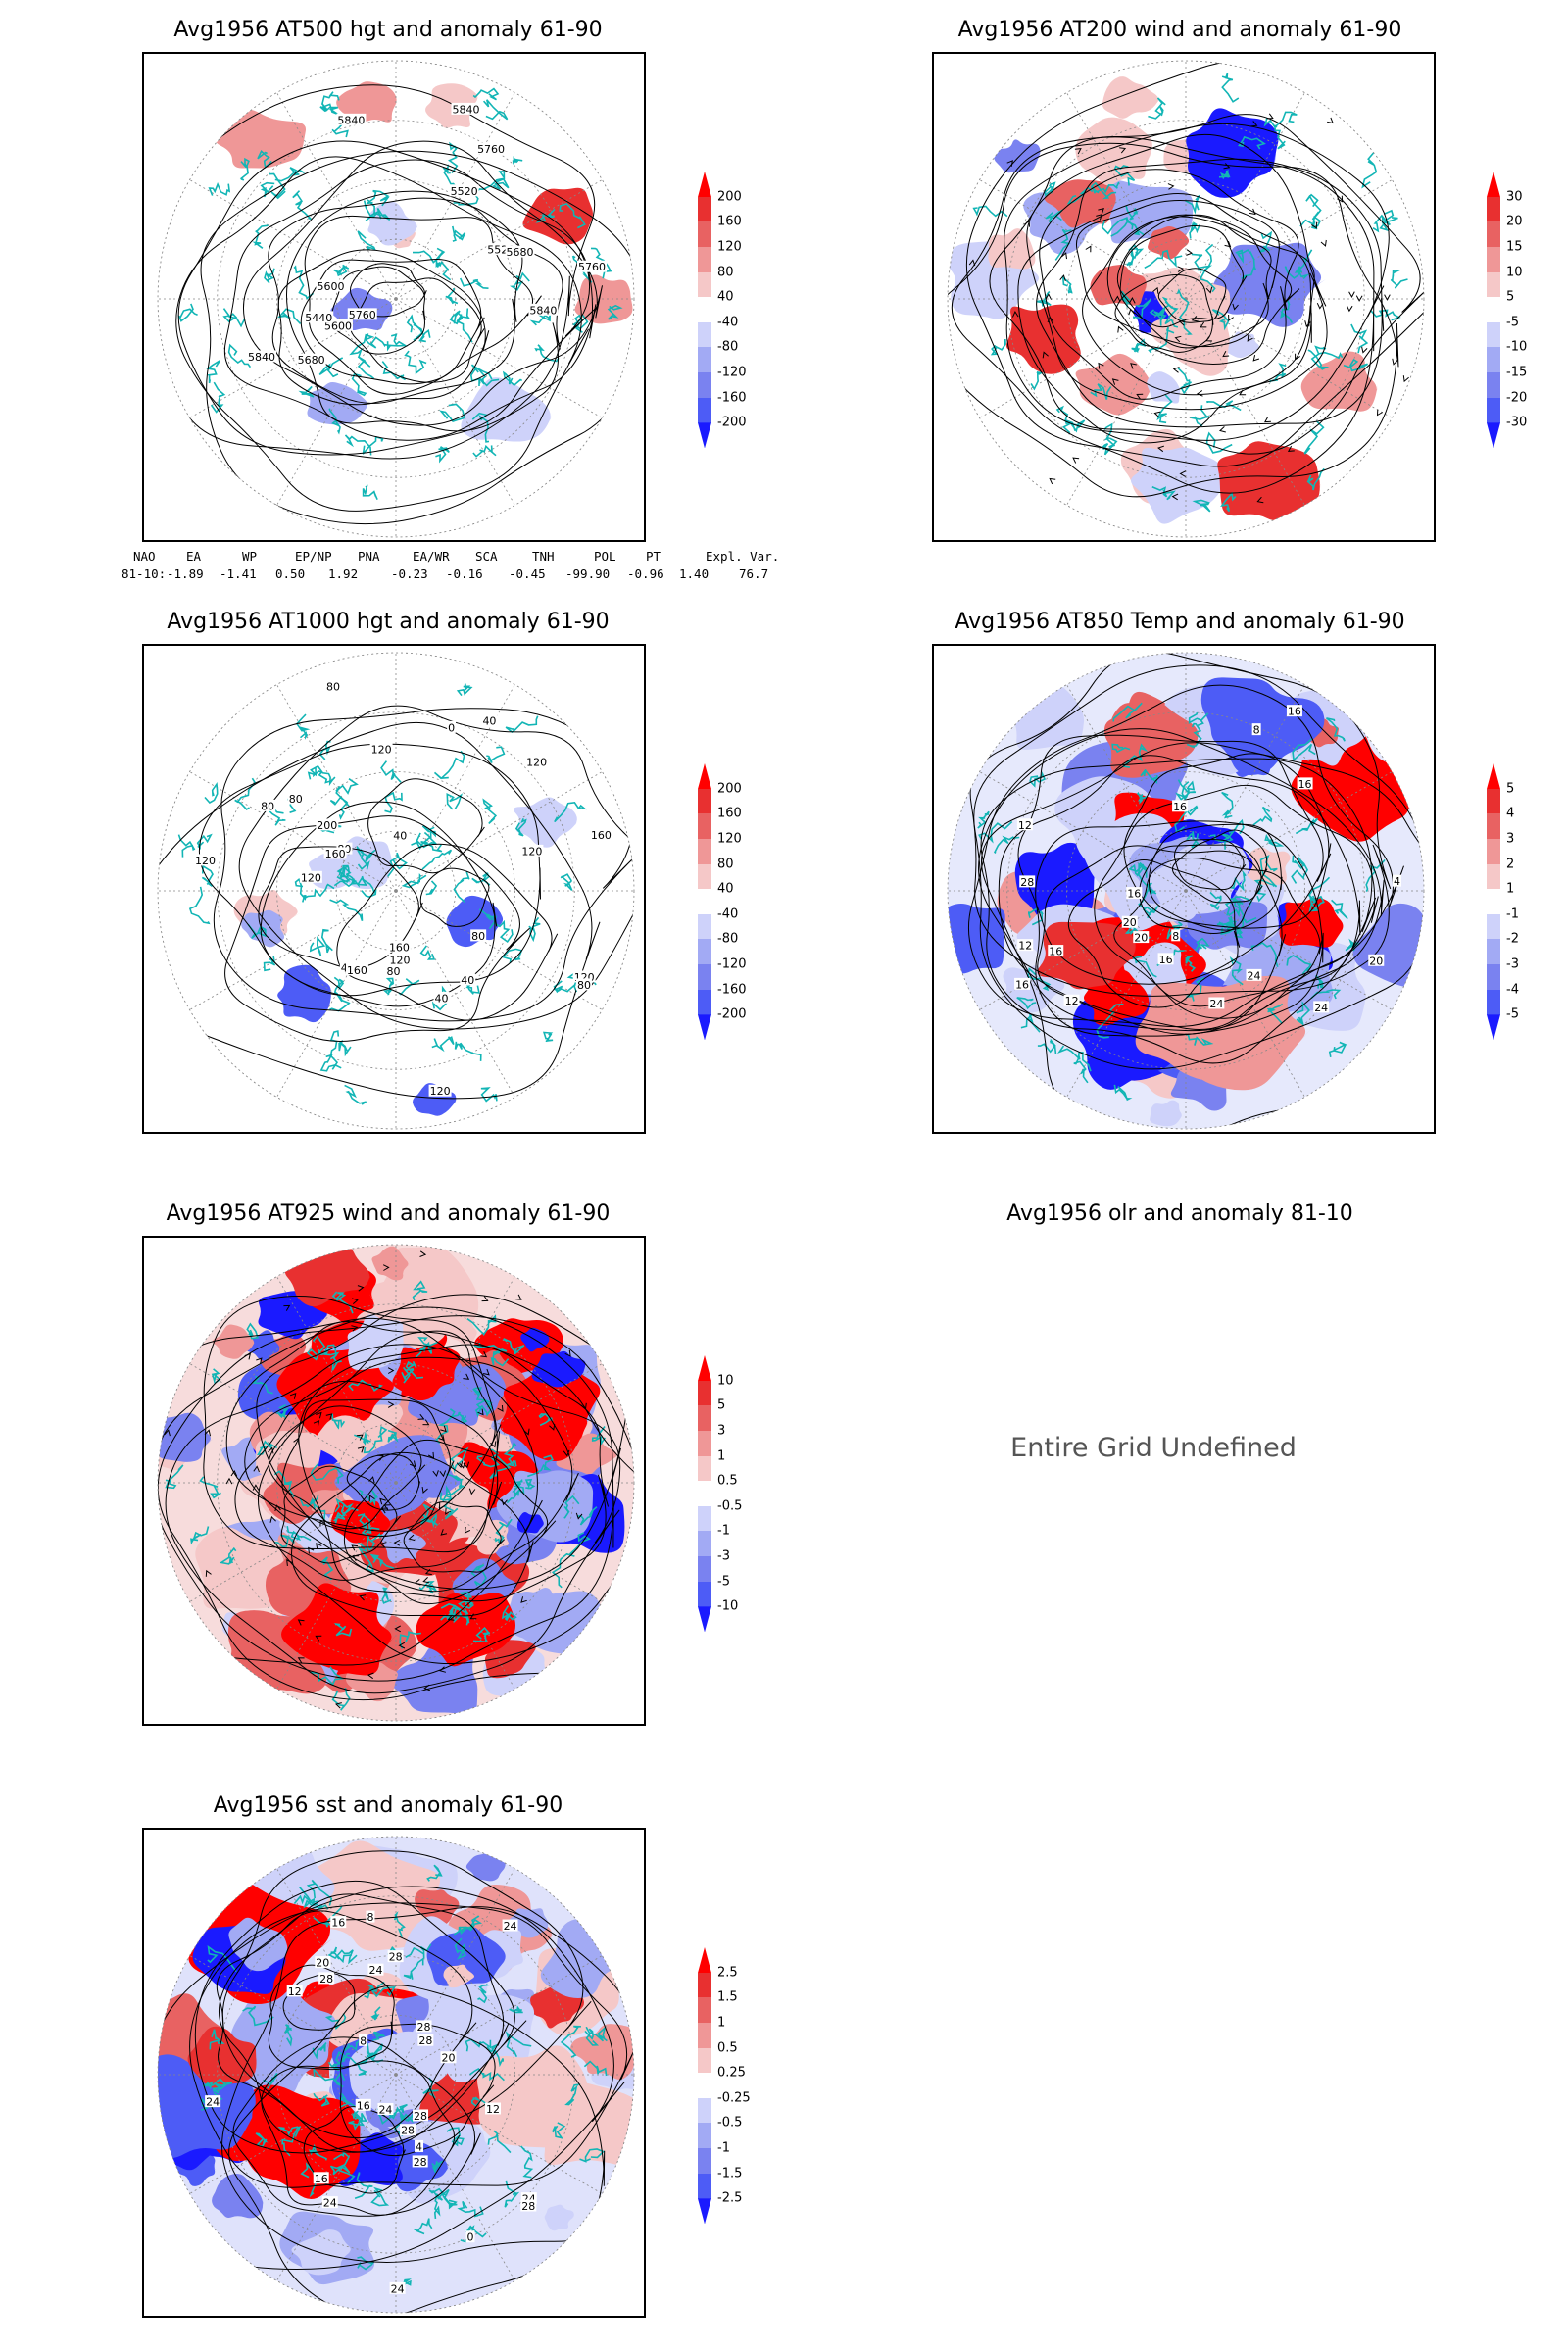 This screenshot has height=2352, width=1568. Describe the element at coordinates (732, 1014) in the screenshot. I see `colorbar-label: -200` at that location.